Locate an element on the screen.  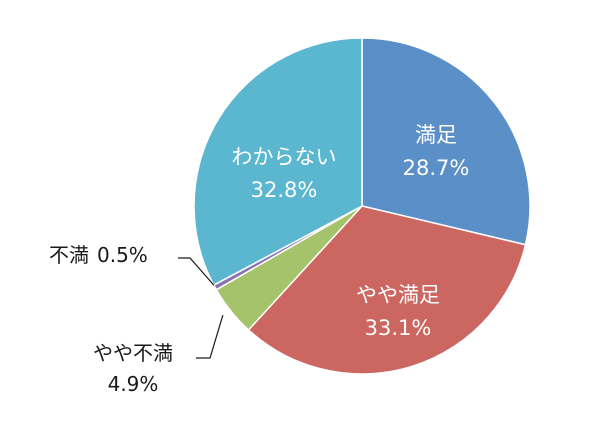
slice-label-dissatisfied: 不満 0.5% is located at coordinates (98, 255).